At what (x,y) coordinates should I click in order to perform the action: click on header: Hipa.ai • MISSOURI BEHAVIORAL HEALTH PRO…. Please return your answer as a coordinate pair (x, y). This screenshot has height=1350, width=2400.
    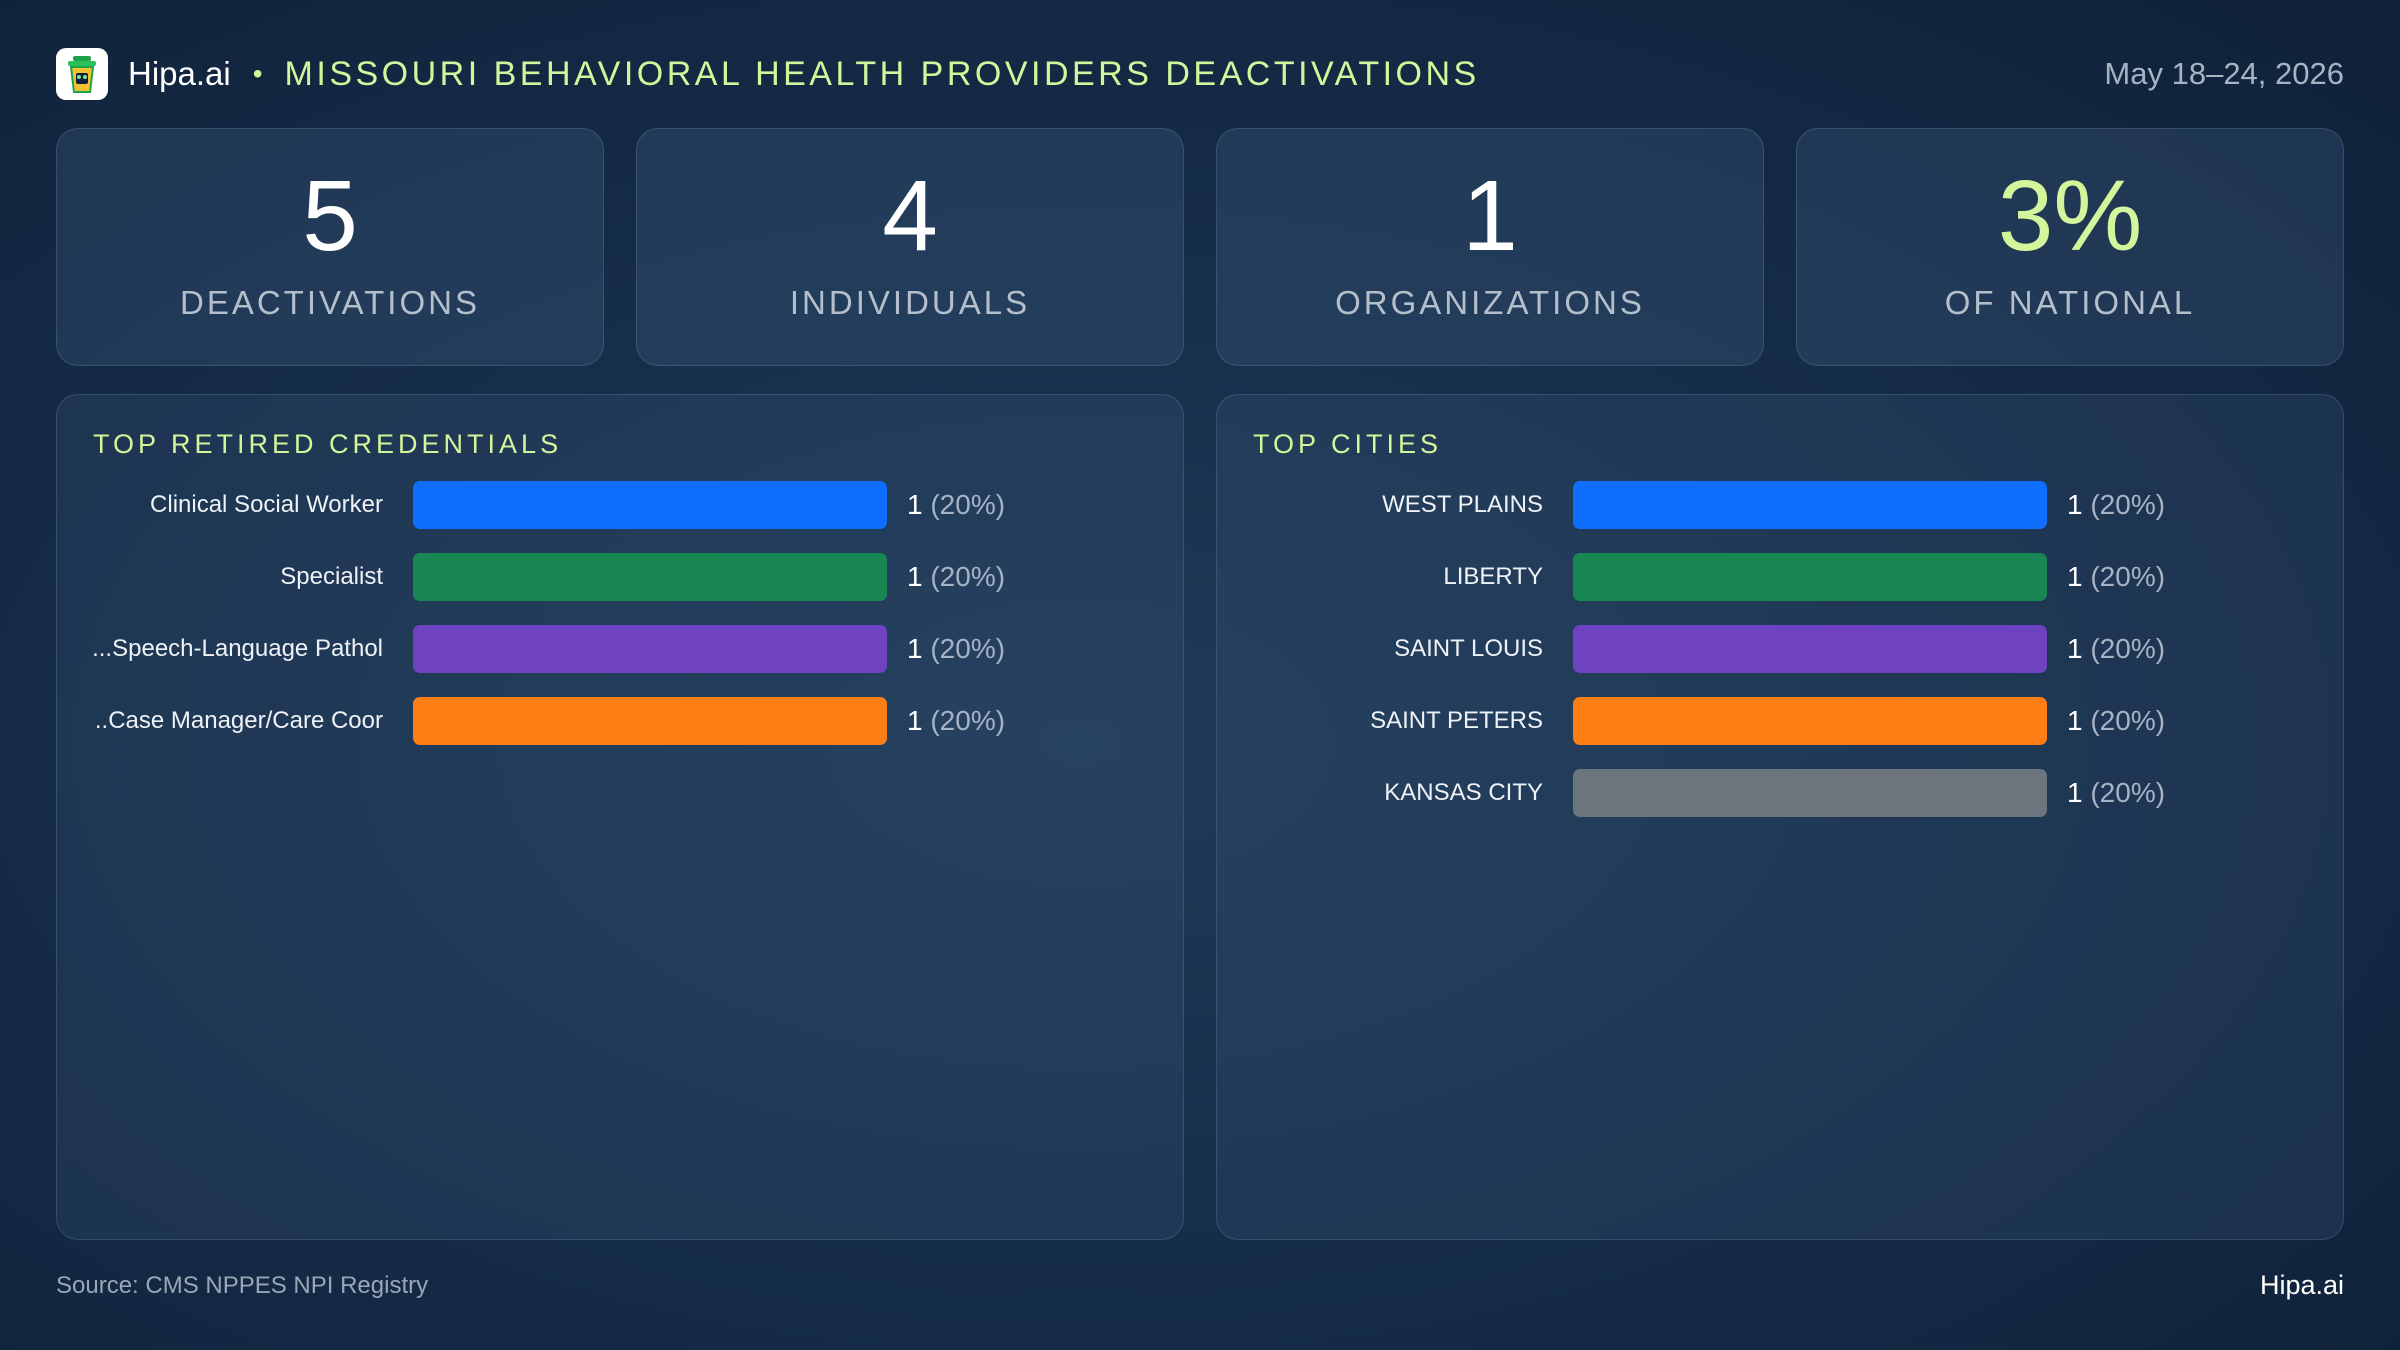
    Looking at the image, I should click on (1200, 74).